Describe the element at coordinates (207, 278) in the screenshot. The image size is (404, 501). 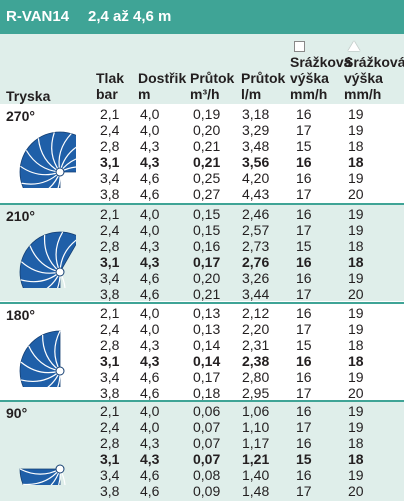
I see `cell-prutok-m3h: 0,20` at that location.